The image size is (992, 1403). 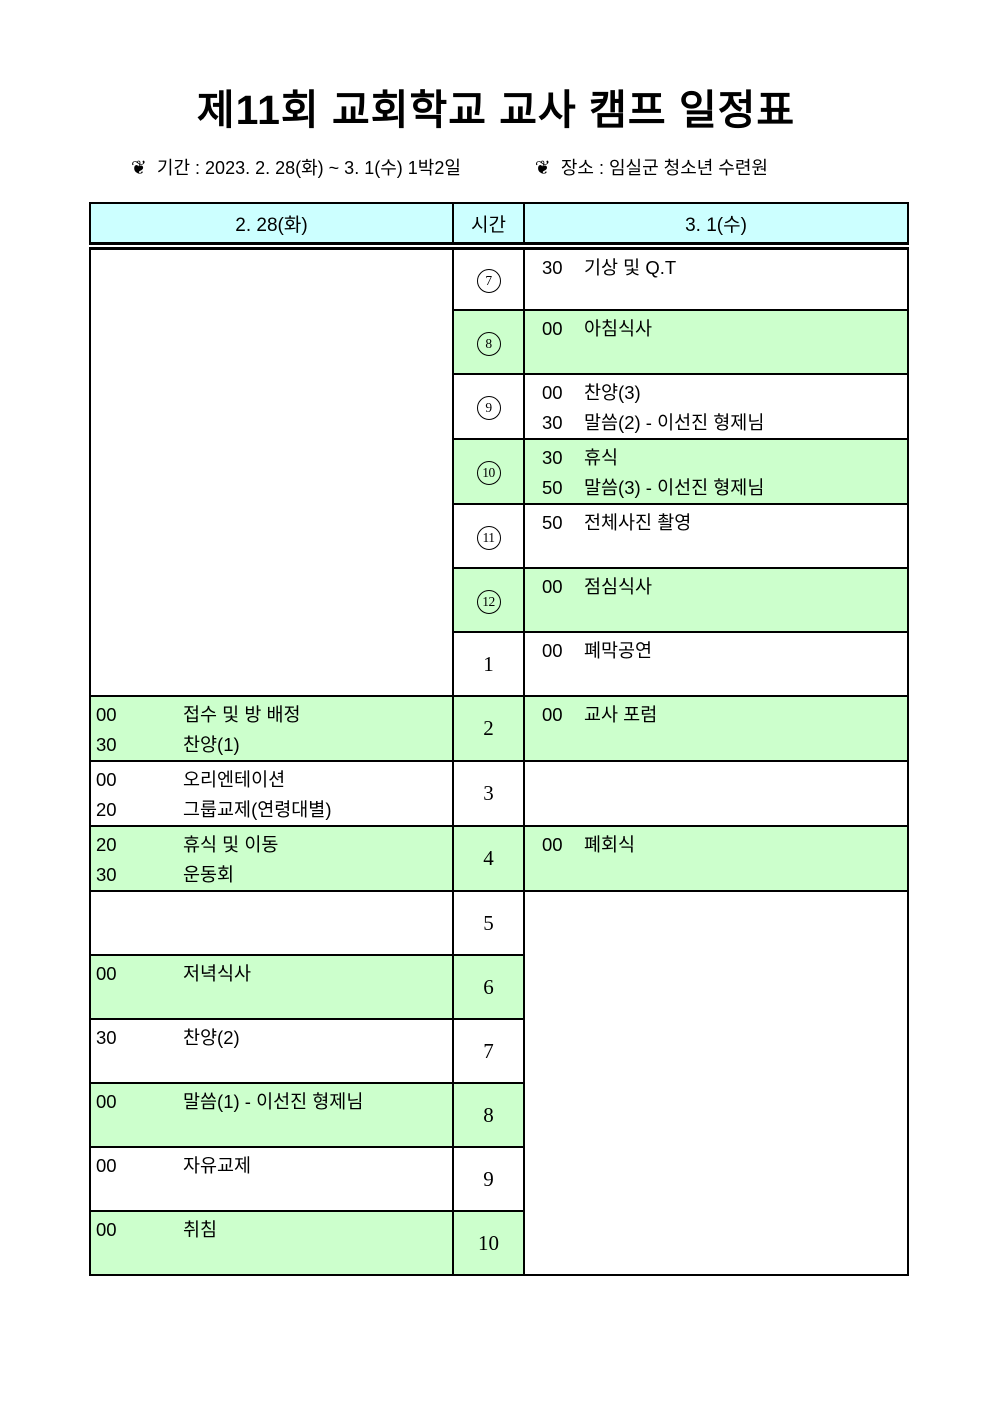 What do you see at coordinates (257, 810) in the screenshot?
I see `event-label: 그룹교제(연령대별)` at bounding box center [257, 810].